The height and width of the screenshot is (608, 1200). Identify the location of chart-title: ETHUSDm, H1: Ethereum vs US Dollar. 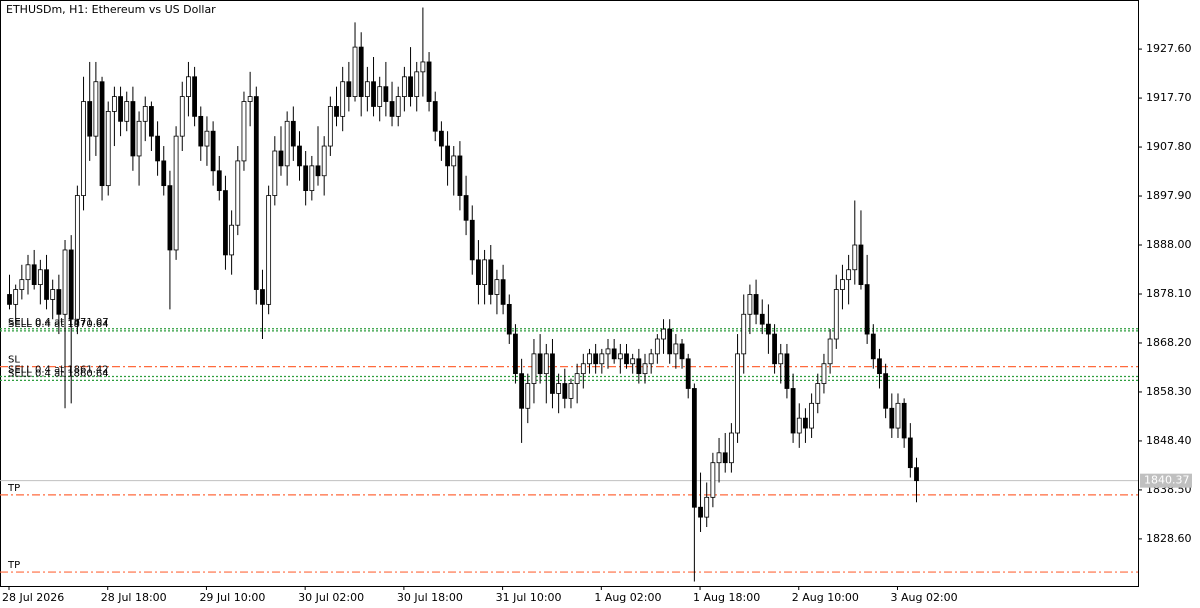
(111, 9).